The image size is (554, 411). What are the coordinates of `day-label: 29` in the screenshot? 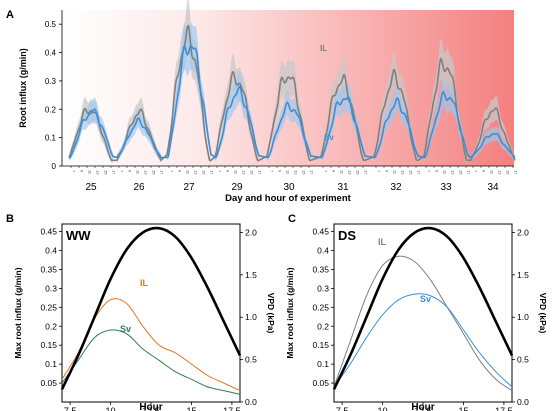 It's located at (237, 187).